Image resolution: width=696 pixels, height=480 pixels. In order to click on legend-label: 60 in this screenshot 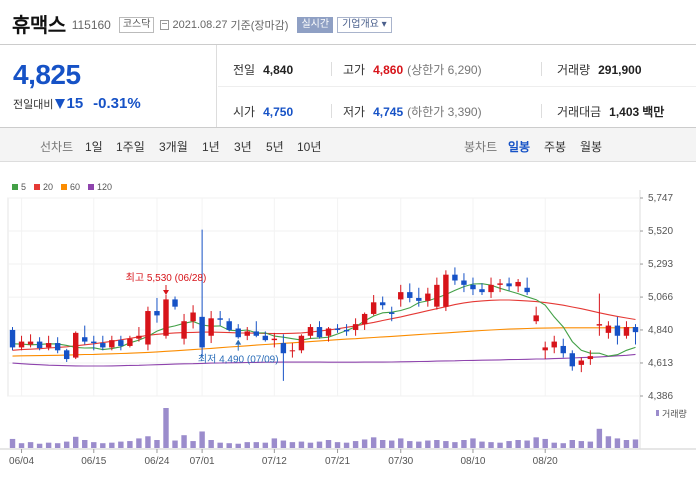, I will do `click(75, 187)`.